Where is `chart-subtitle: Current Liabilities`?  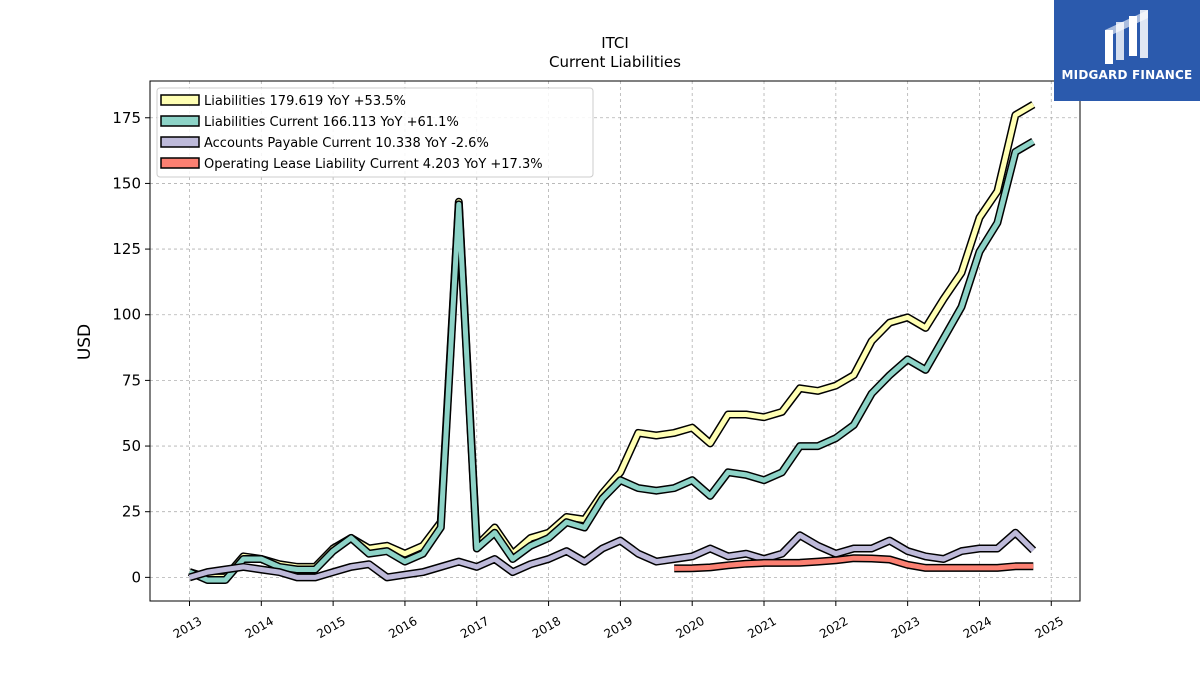
chart-subtitle: Current Liabilities is located at coordinates (615, 62).